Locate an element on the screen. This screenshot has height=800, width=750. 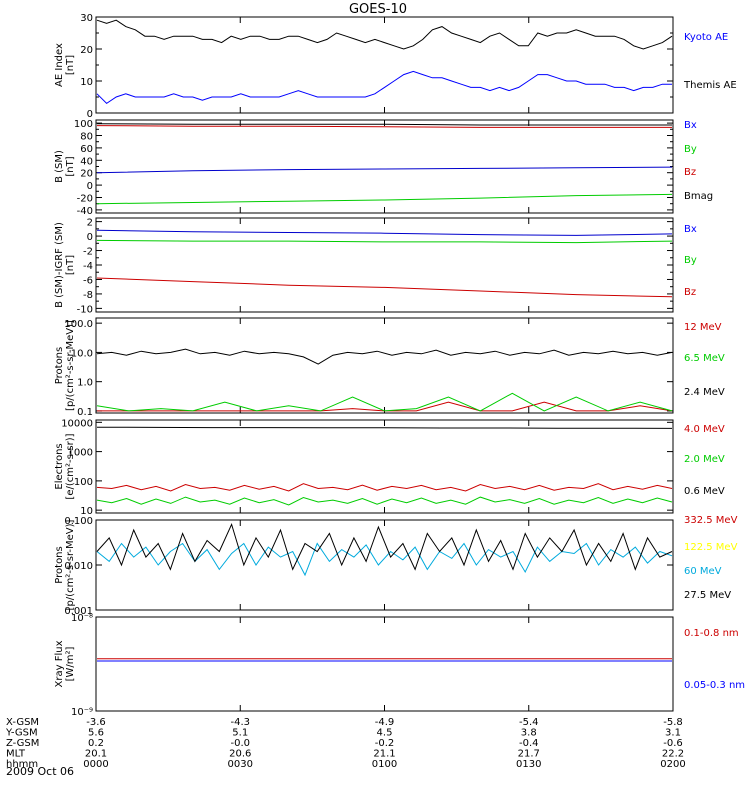
legend-label: 0.1-0.8 nm is located at coordinates (711, 633).